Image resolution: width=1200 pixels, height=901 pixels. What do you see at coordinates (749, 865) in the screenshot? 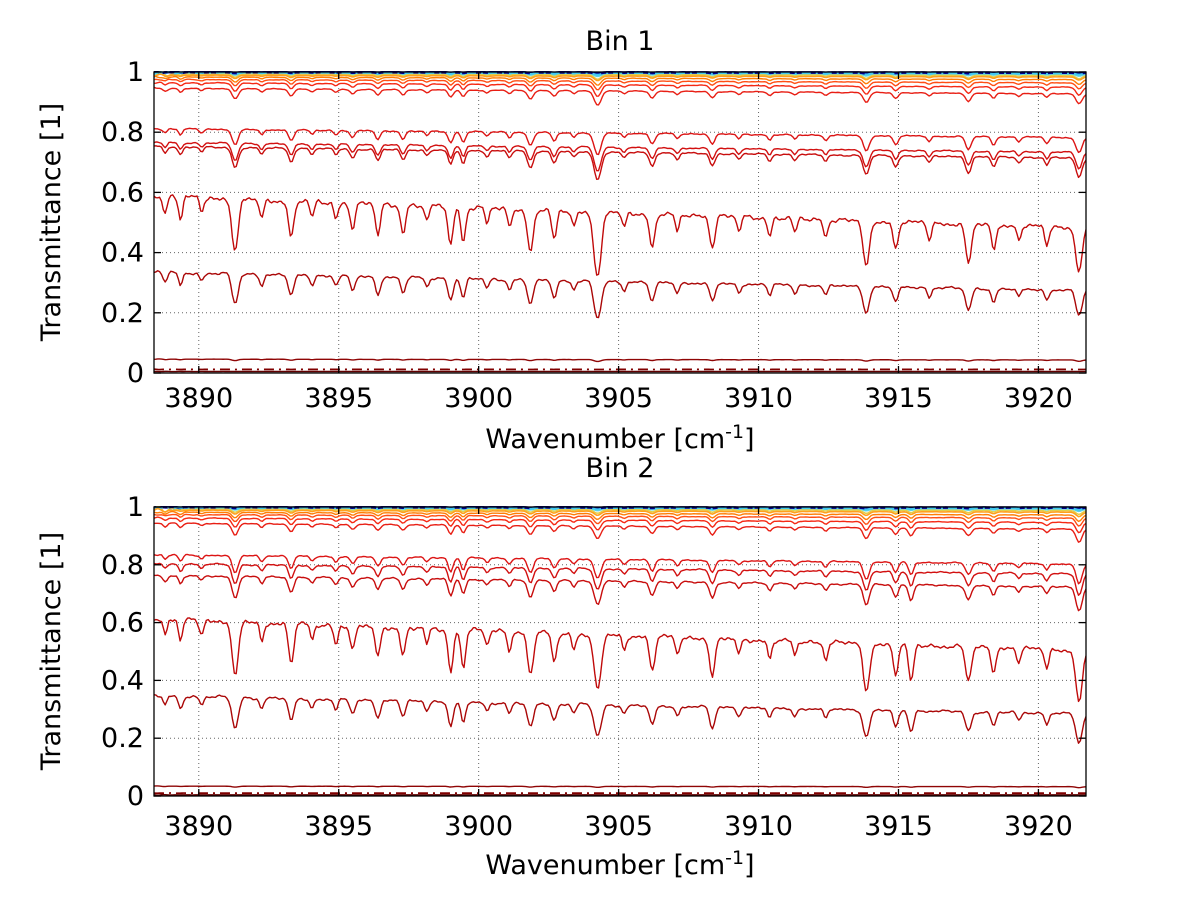
I see `plot2-xlabel-close: ]` at bounding box center [749, 865].